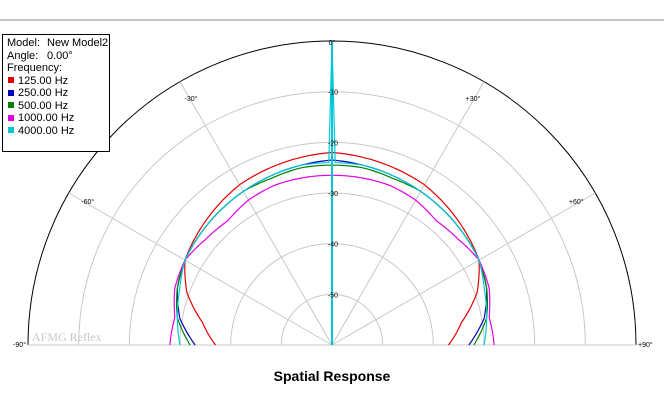 The width and height of the screenshot is (664, 406). What do you see at coordinates (333, 93) in the screenshot?
I see `radial-tick-label: -10` at bounding box center [333, 93].